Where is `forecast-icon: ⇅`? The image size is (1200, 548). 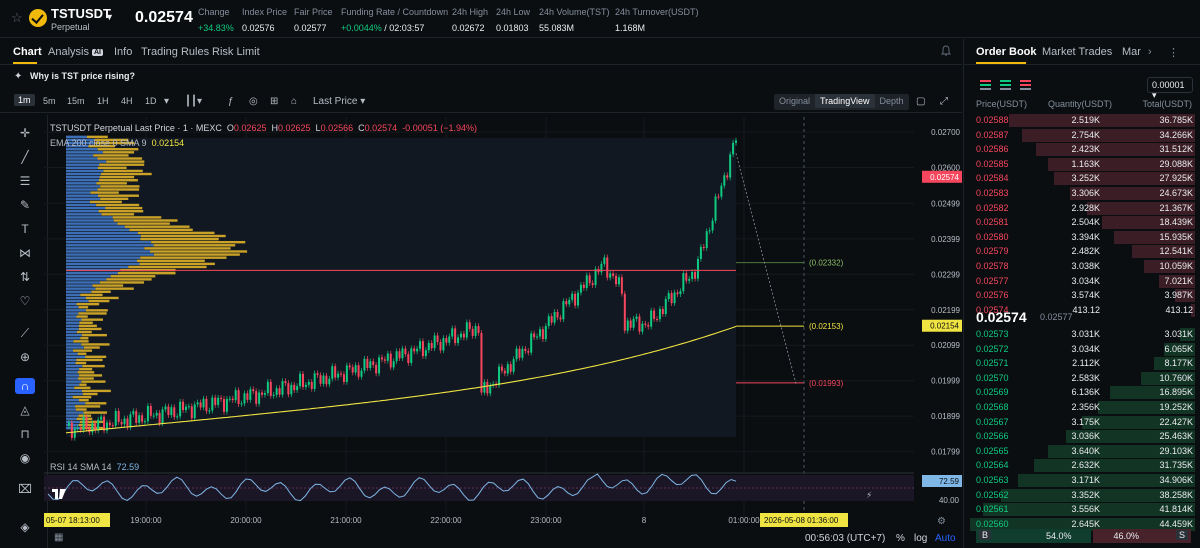 forecast-icon: ⇅ is located at coordinates (25, 277).